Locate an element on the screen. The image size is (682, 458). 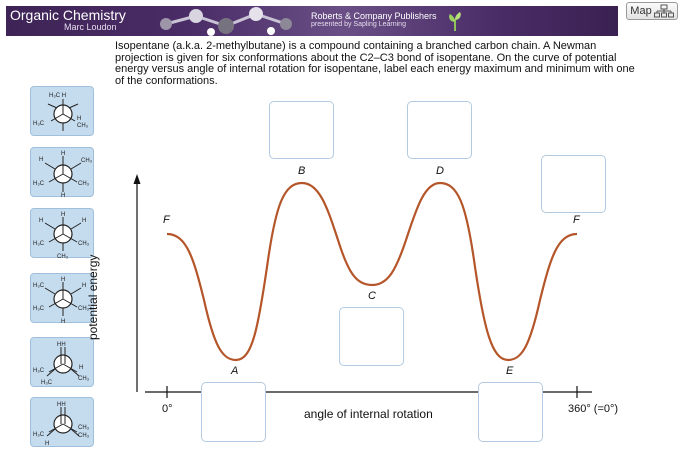
point-label-e: E is located at coordinates (510, 371).